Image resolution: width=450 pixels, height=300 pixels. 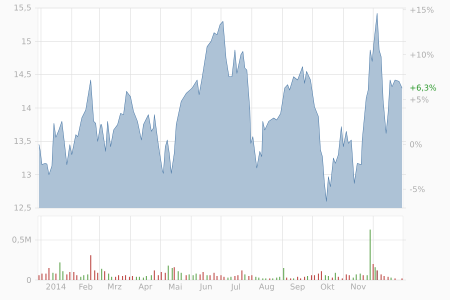 I want to click on y-tick-label: 13, so click(x=26, y=175).